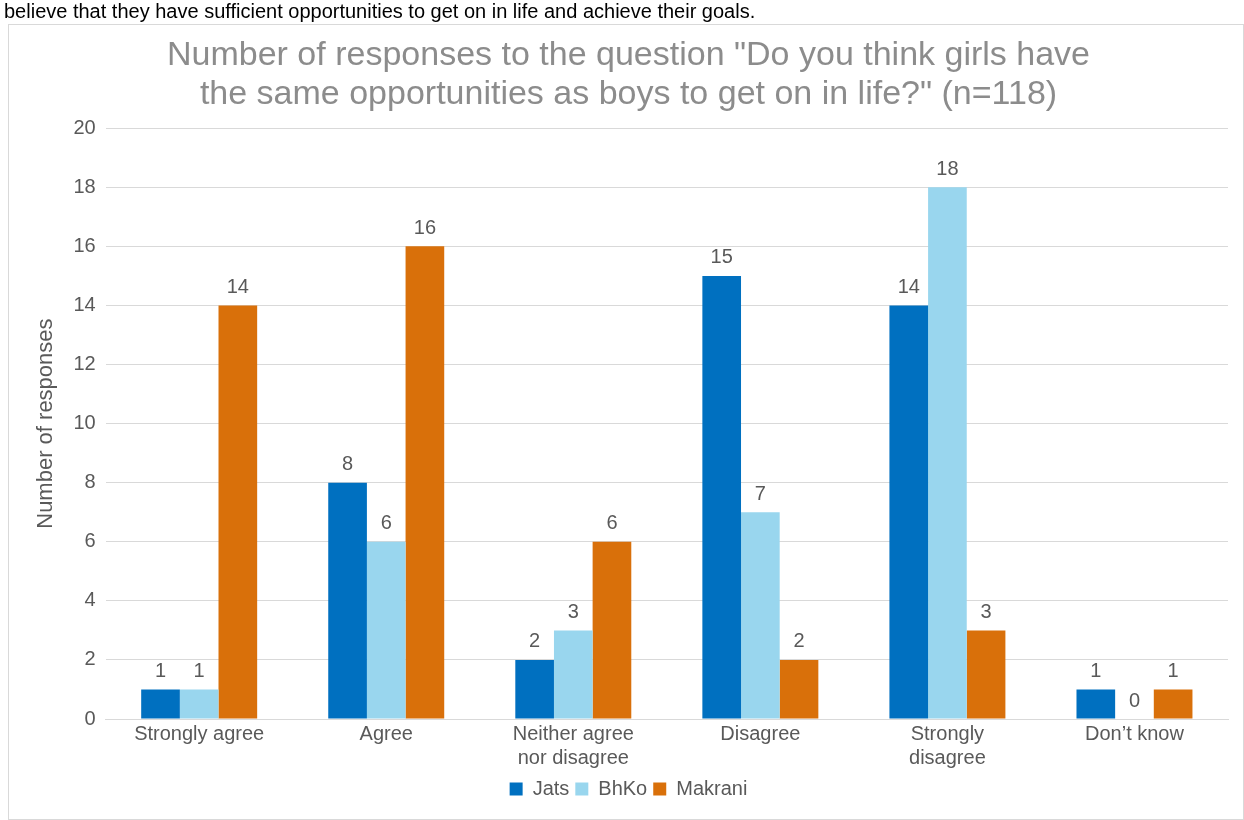 This screenshot has width=1244, height=820. I want to click on x-tick-label: Disagree, so click(760, 732).